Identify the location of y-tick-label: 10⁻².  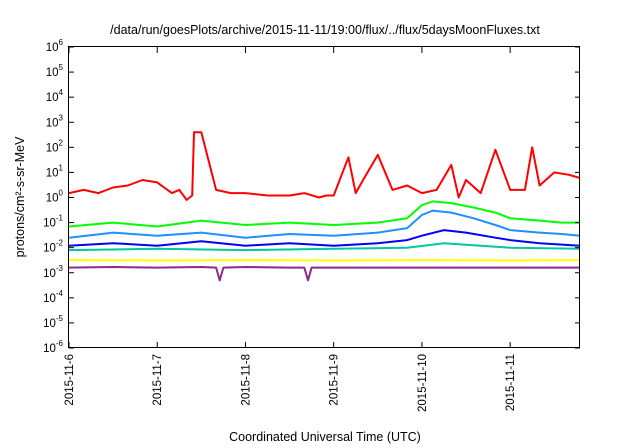
(53, 247).